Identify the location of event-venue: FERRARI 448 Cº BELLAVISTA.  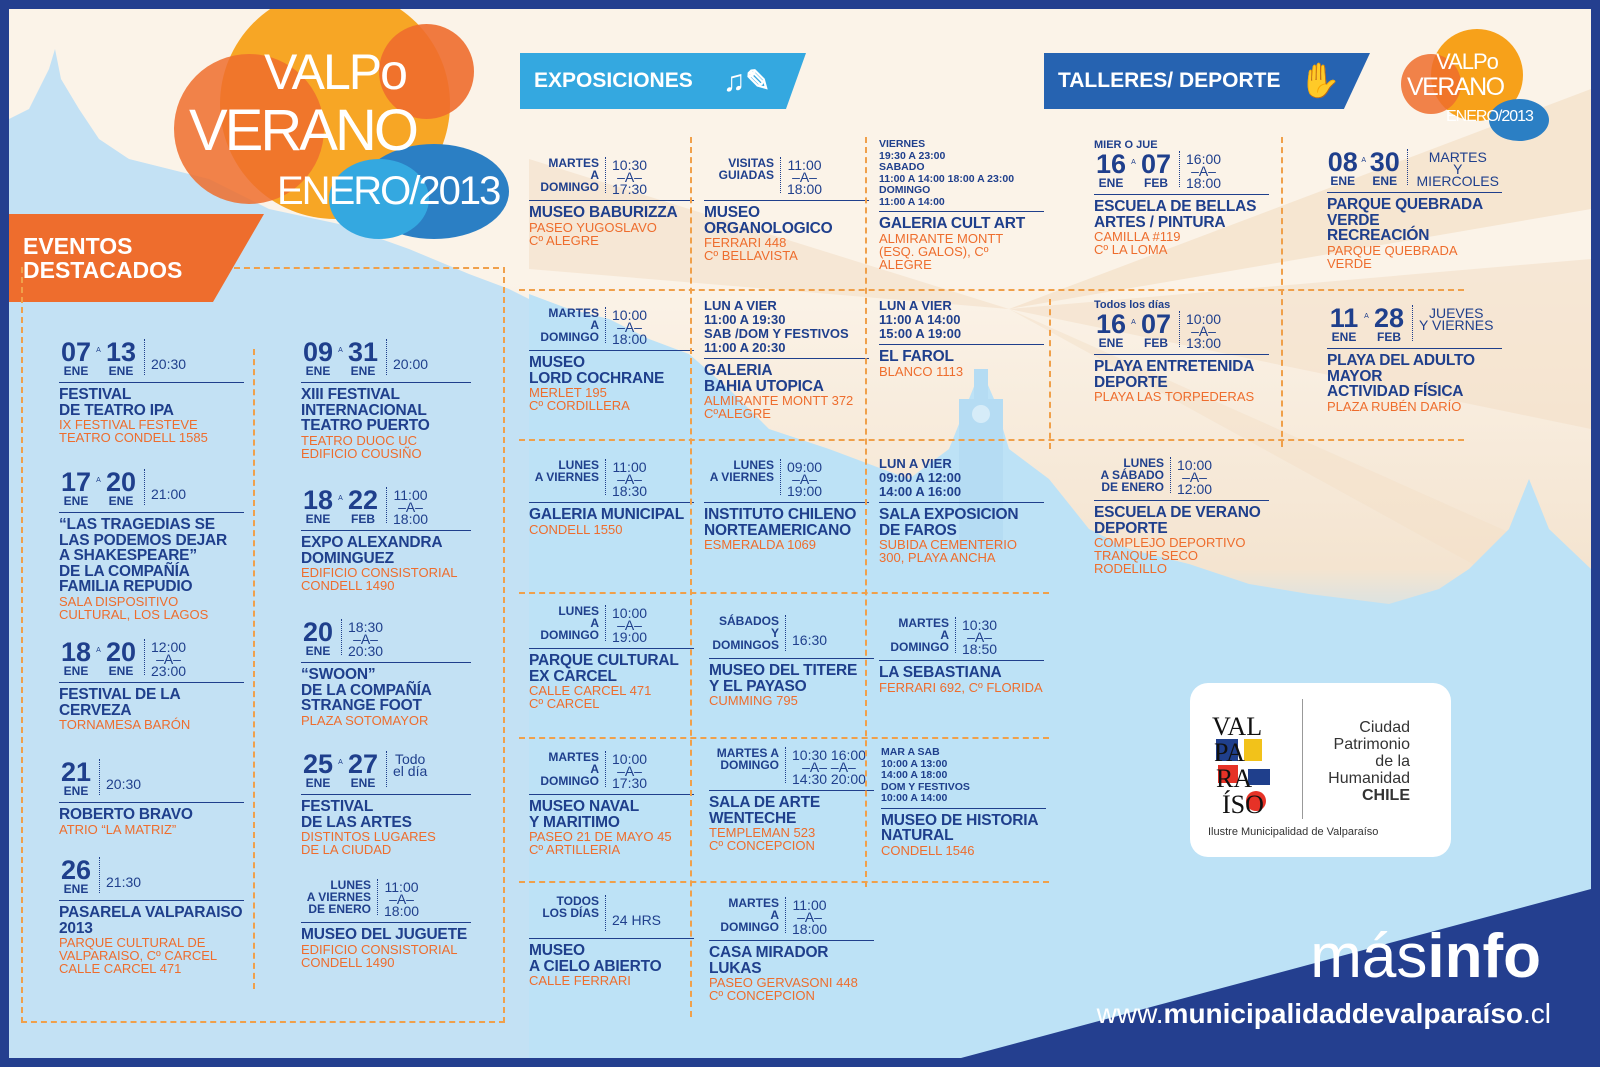
(751, 249).